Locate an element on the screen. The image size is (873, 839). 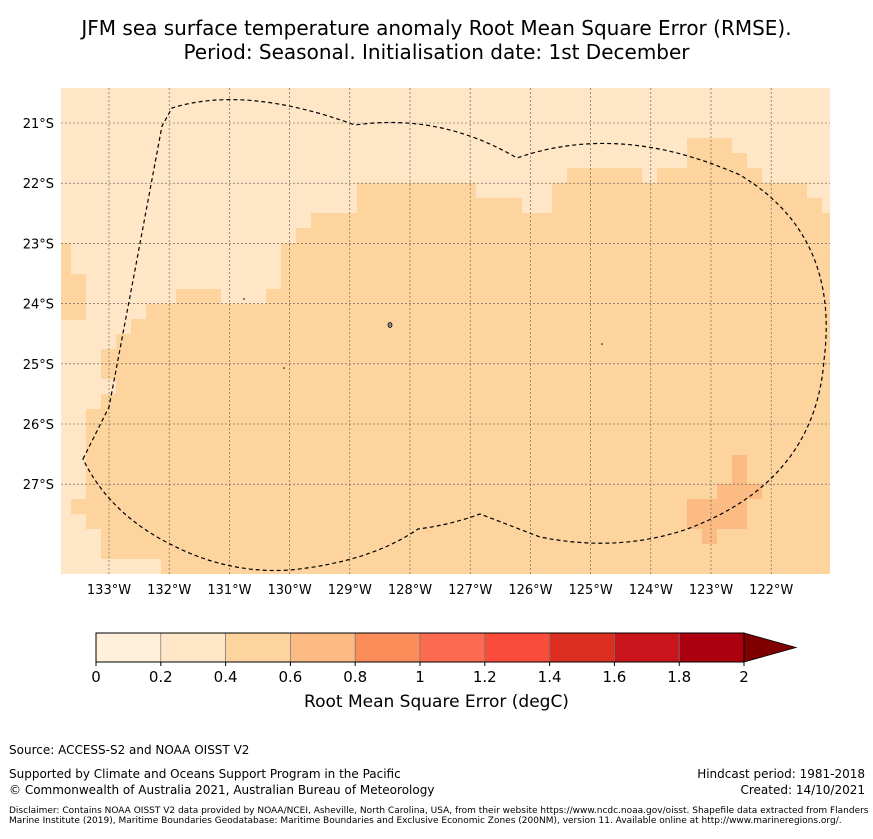
rmse-left-strip is located at coordinates (66, 281).